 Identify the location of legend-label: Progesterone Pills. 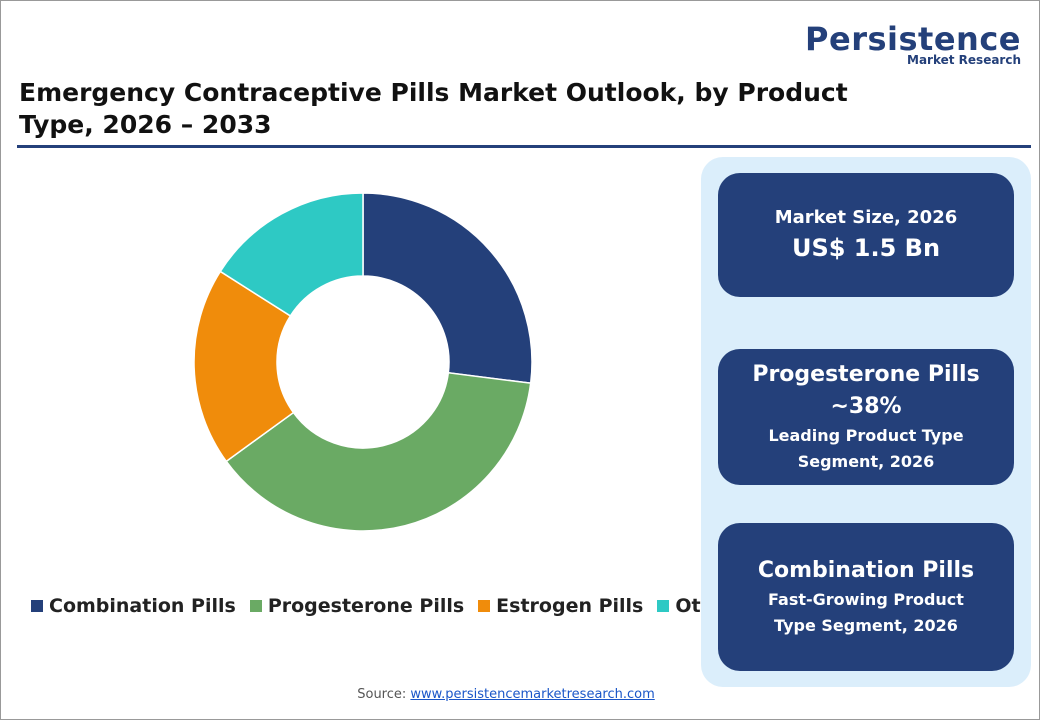
(366, 606).